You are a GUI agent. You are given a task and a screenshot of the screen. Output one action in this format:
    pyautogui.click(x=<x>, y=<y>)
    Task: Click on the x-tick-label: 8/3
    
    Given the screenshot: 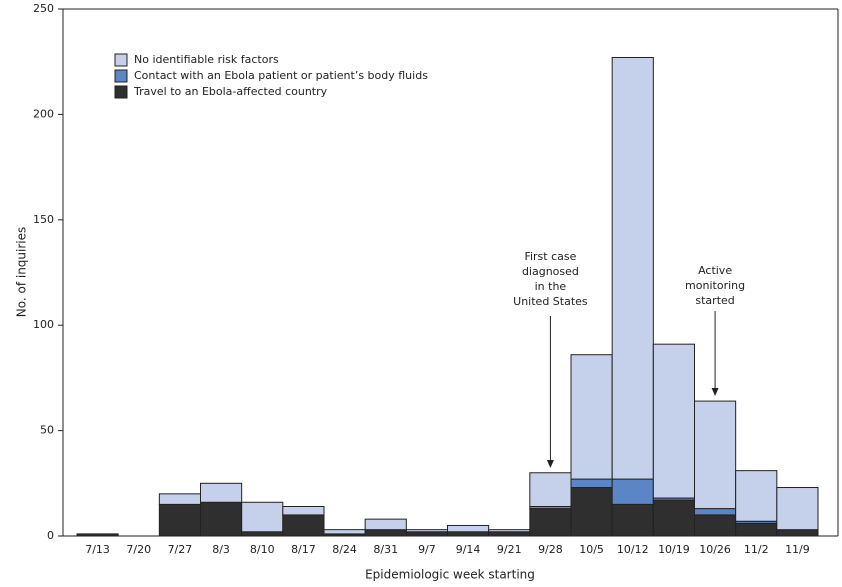 What is the action you would take?
    pyautogui.click(x=221, y=549)
    